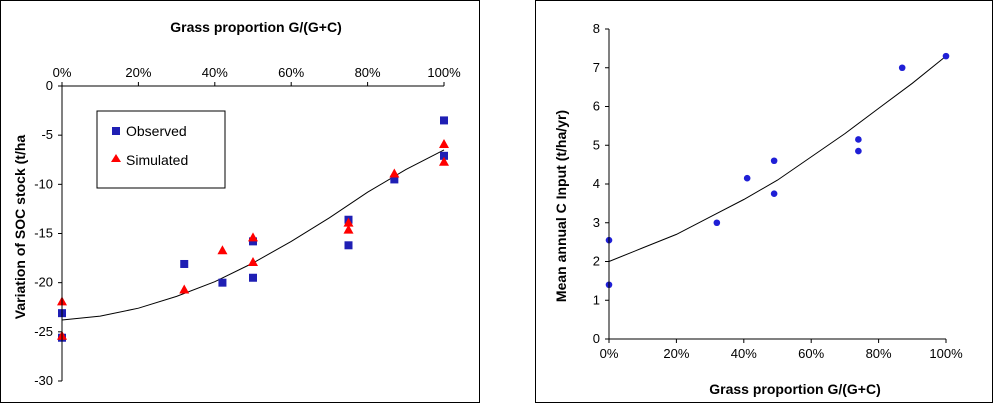 The width and height of the screenshot is (993, 404). Describe the element at coordinates (795, 389) in the screenshot. I see `right-x-axis-title: Grass proportion G/(G+C)` at that location.